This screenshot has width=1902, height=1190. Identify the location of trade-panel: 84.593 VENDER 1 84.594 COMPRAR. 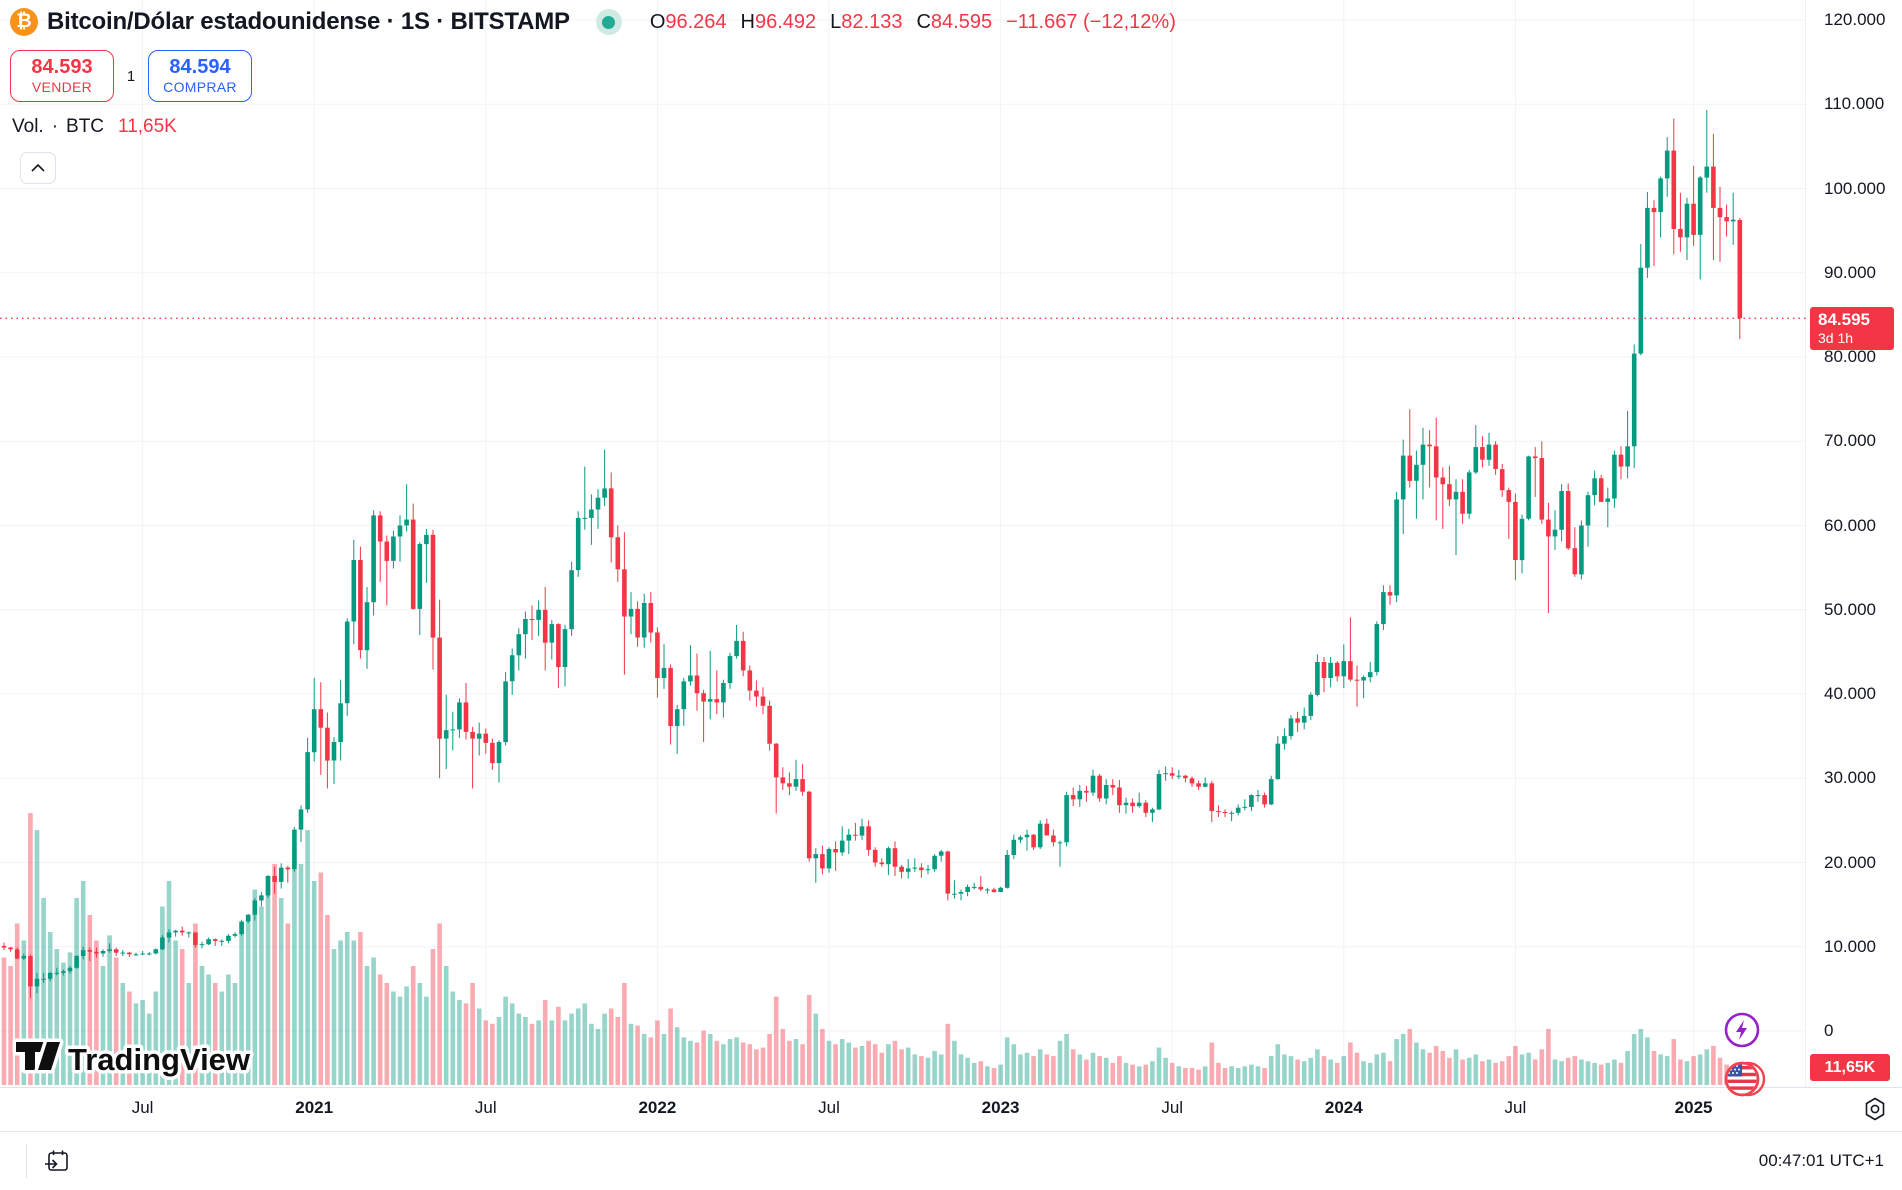
(131, 76).